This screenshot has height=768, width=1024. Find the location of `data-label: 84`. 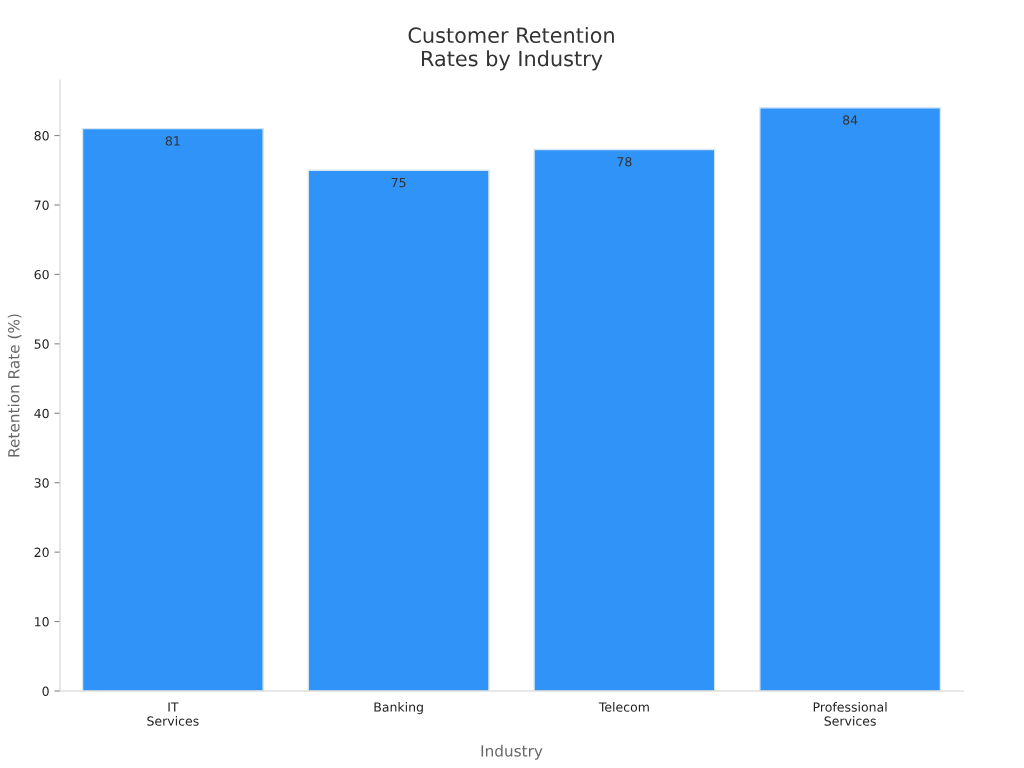

data-label: 84 is located at coordinates (850, 120).